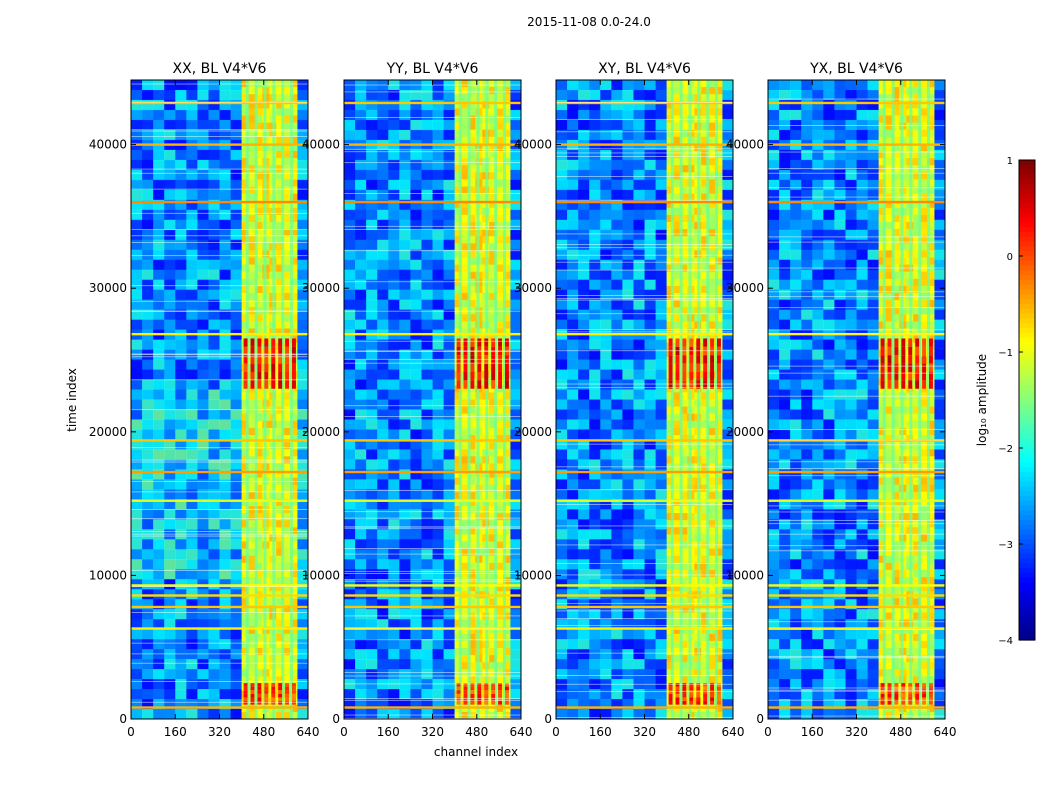  I want to click on x-tick-label: 160, so click(388, 732).